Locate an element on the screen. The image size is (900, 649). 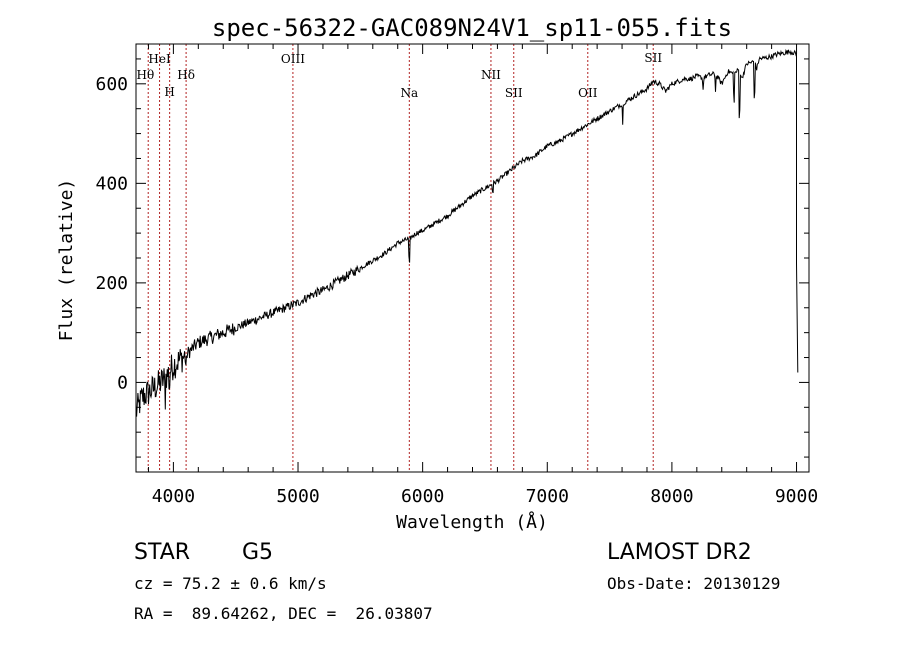
x-tick-label: 4000 is located at coordinates (173, 496).